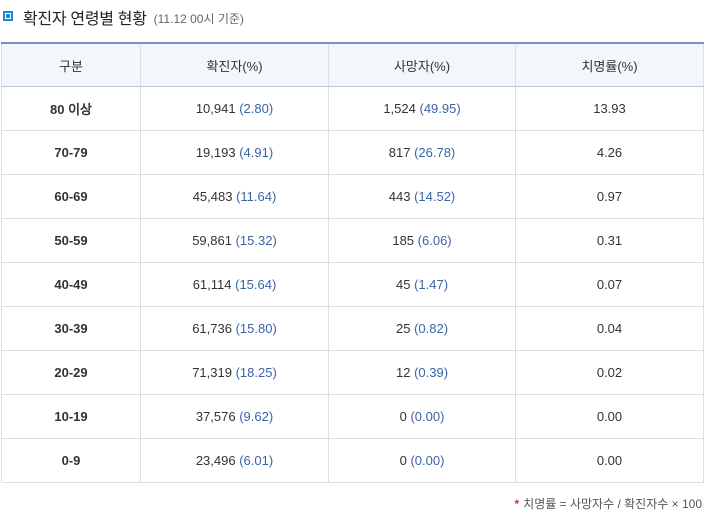 The width and height of the screenshot is (705, 515). I want to click on column-header-cases: 확진자(%), so click(234, 65).